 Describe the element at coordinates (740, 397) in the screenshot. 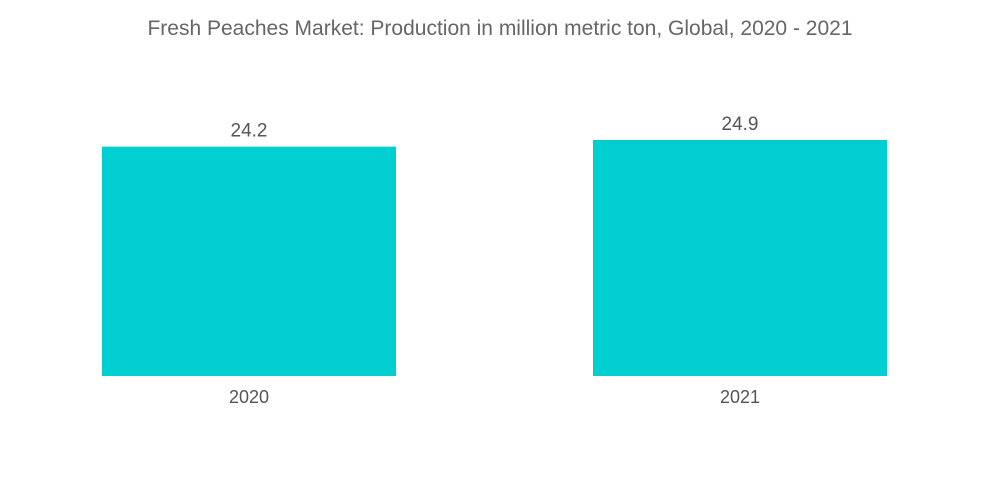

I see `x-tick-label-2021: 2021` at that location.